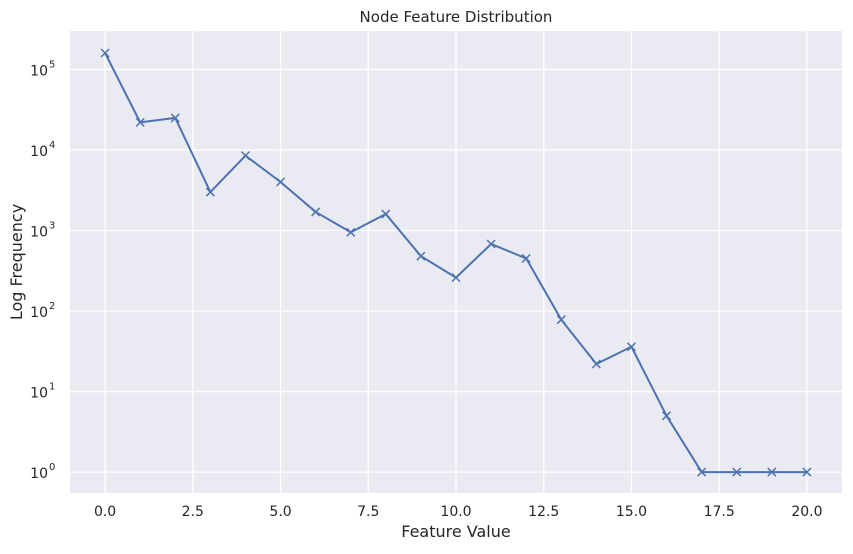 The height and width of the screenshot is (554, 853). What do you see at coordinates (193, 512) in the screenshot?
I see `x-tick-label: 2.5` at bounding box center [193, 512].